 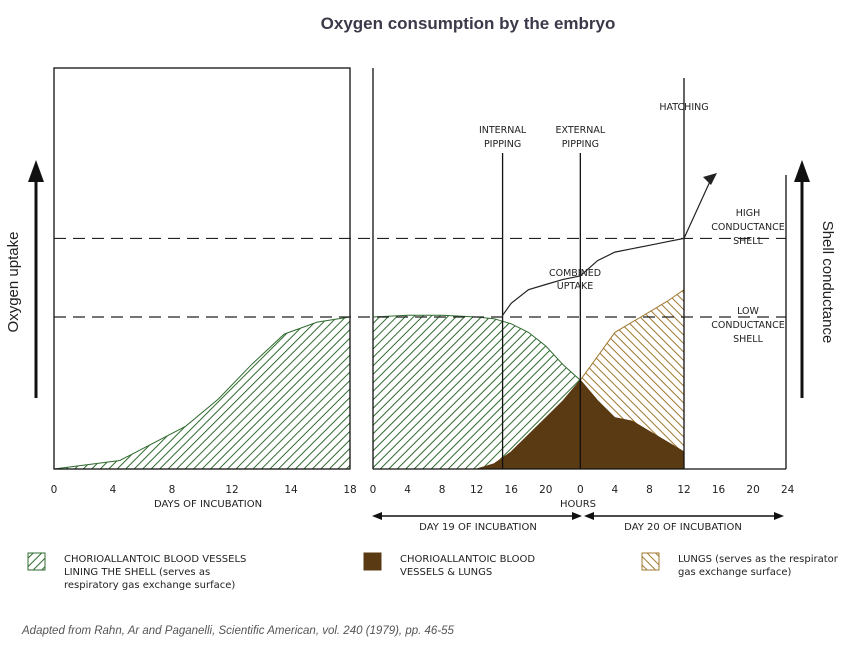 What do you see at coordinates (748, 241) in the screenshot?
I see `high-conductance-label: SHELL` at bounding box center [748, 241].